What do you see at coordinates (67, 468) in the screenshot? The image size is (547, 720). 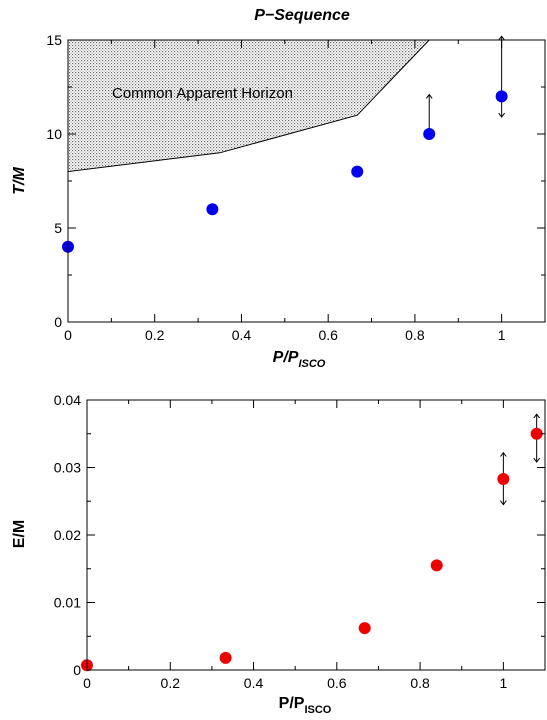 I see `y-tick-label: 0.03` at bounding box center [67, 468].